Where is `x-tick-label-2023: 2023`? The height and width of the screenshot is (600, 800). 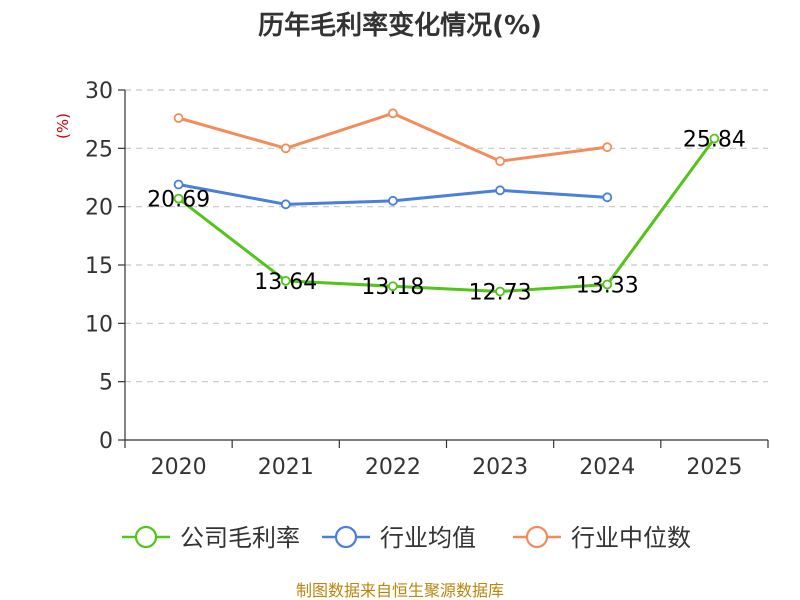
x-tick-label-2023: 2023 is located at coordinates (500, 467).